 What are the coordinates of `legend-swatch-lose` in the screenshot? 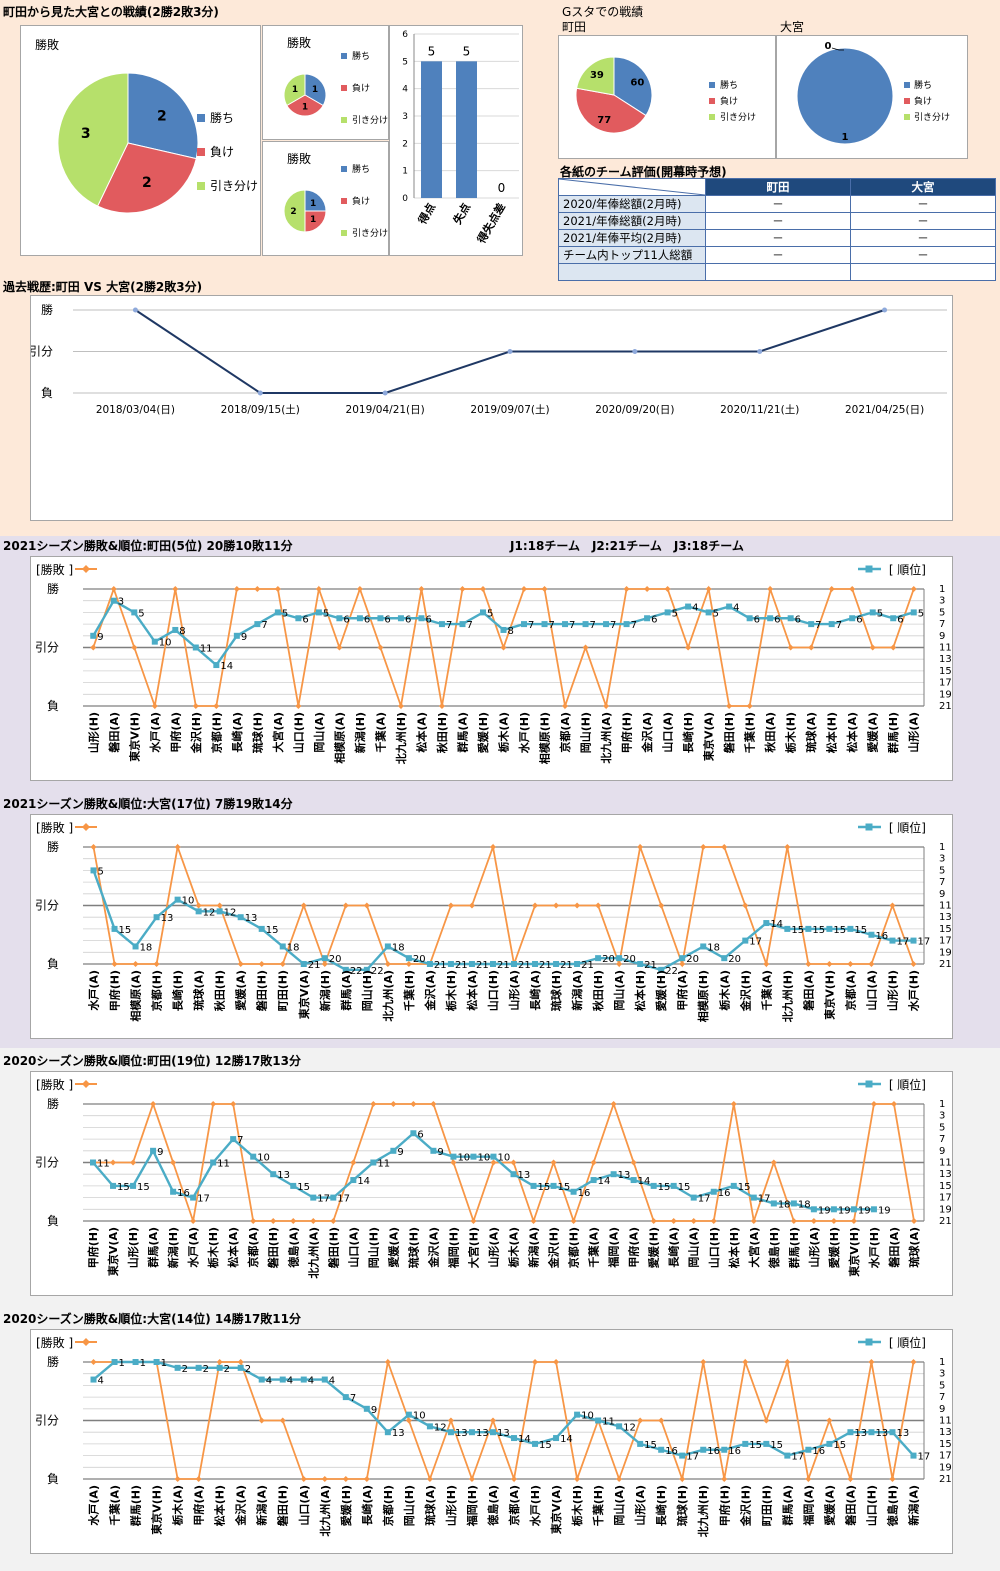 It's located at (201, 152).